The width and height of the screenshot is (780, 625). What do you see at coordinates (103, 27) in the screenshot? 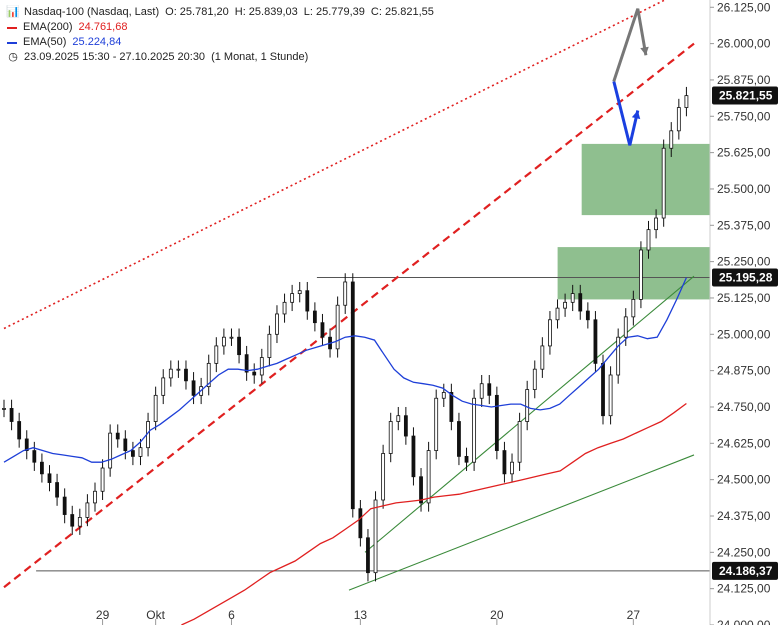
I see `ema200-value: 24.761,68` at bounding box center [103, 27].